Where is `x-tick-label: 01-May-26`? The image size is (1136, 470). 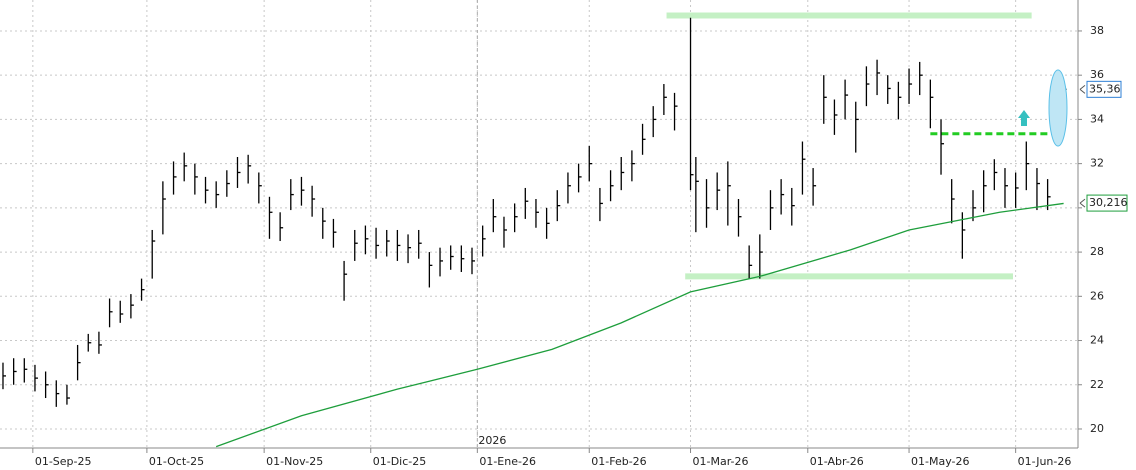
x-tick-label: 01-May-26 is located at coordinates (940, 461).